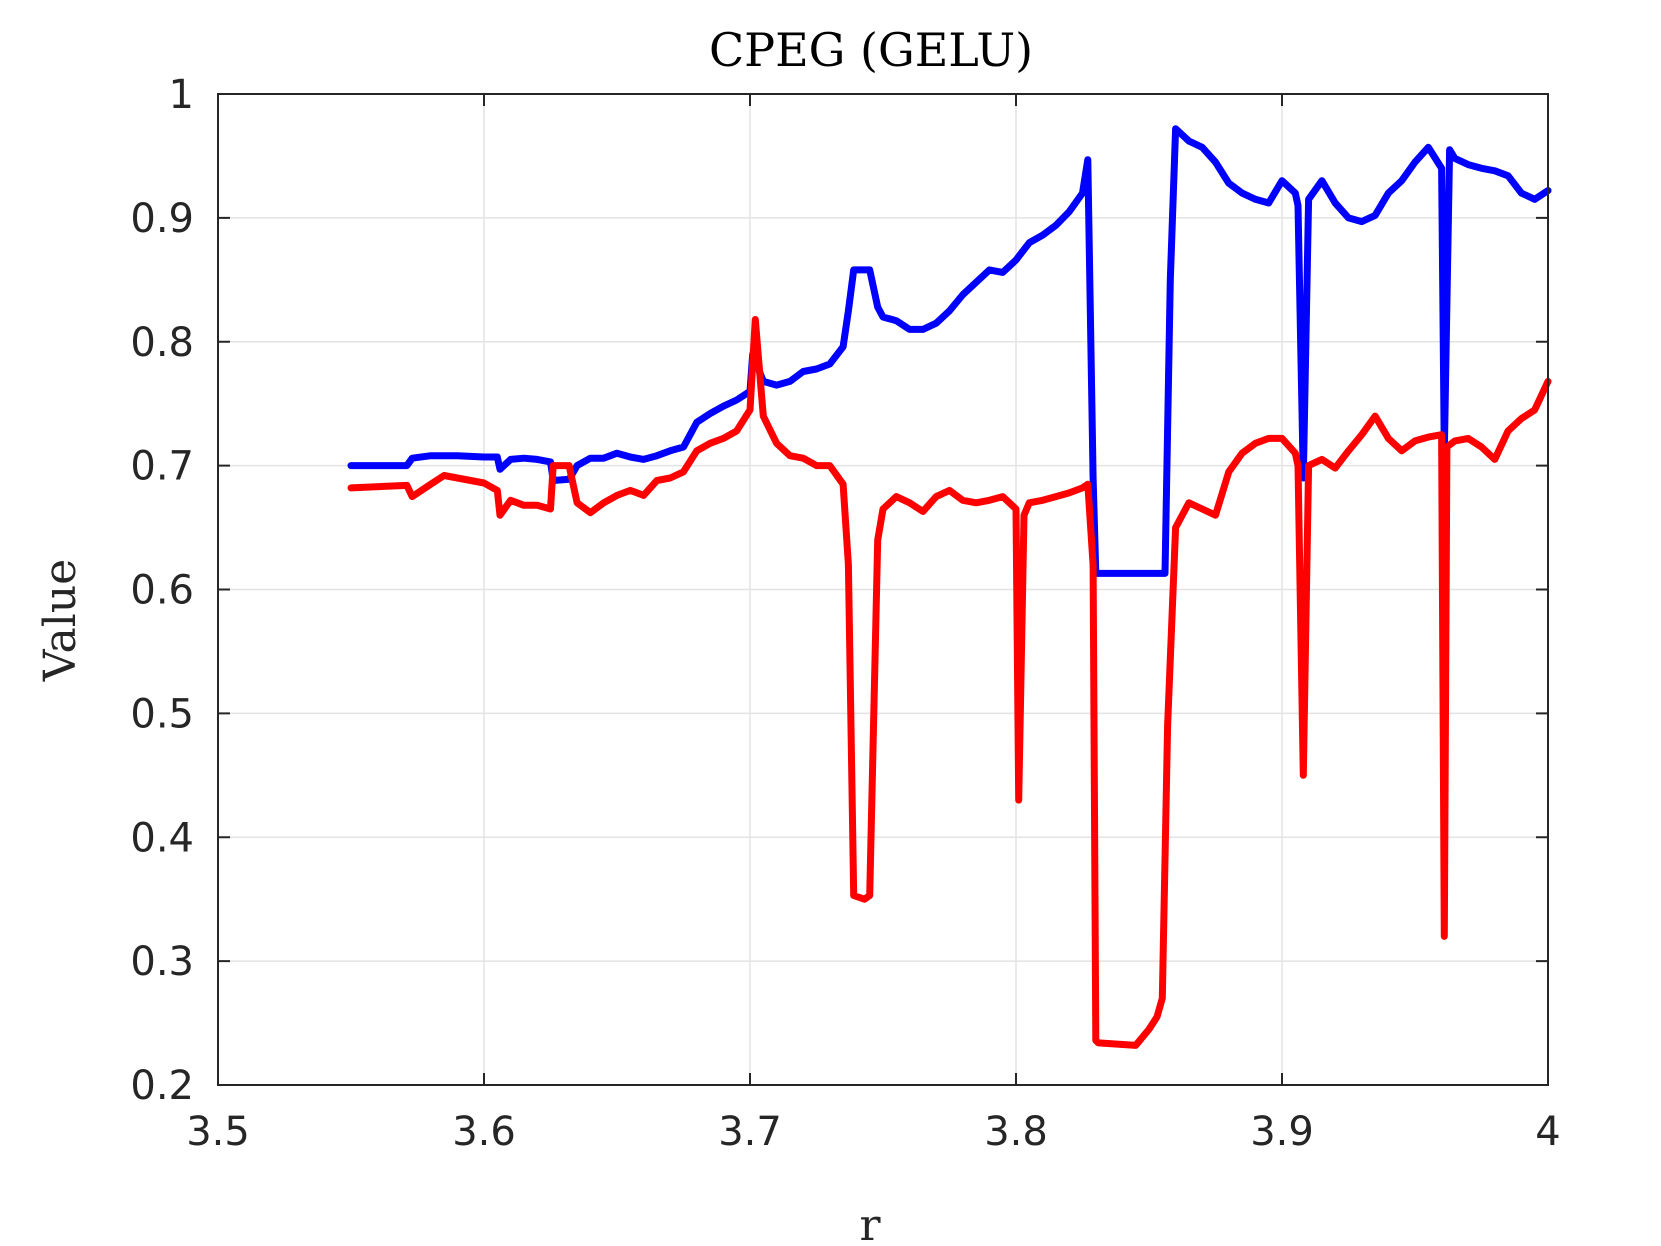  Describe the element at coordinates (870, 1223) in the screenshot. I see `x-axis-label: r` at that location.